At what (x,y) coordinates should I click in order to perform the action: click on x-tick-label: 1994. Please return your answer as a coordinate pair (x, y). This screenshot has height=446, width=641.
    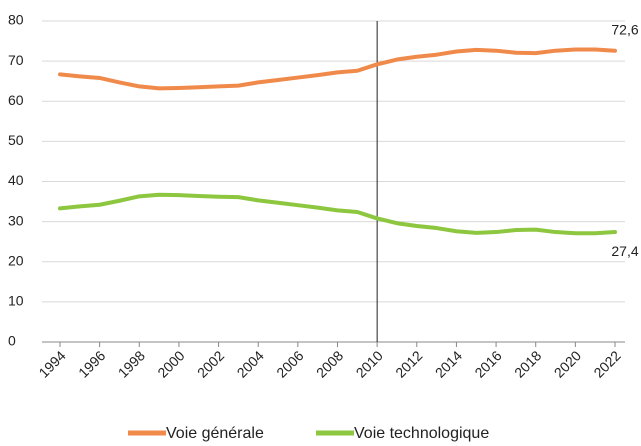
    Looking at the image, I should click on (51, 363).